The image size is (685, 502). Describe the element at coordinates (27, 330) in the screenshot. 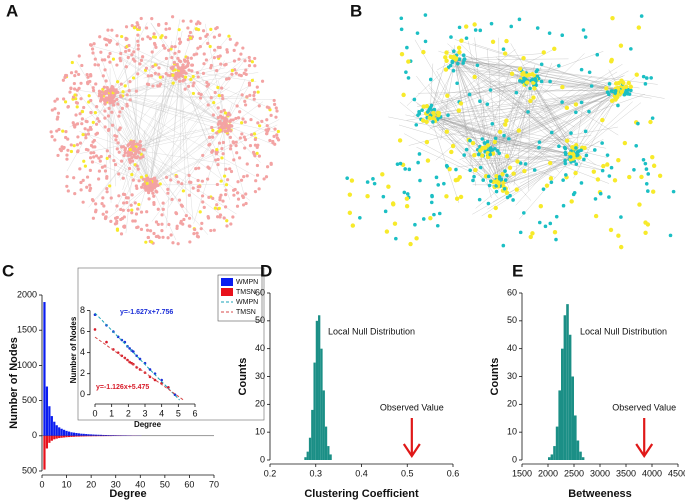

I see `y-tick-label: 1500` at that location.